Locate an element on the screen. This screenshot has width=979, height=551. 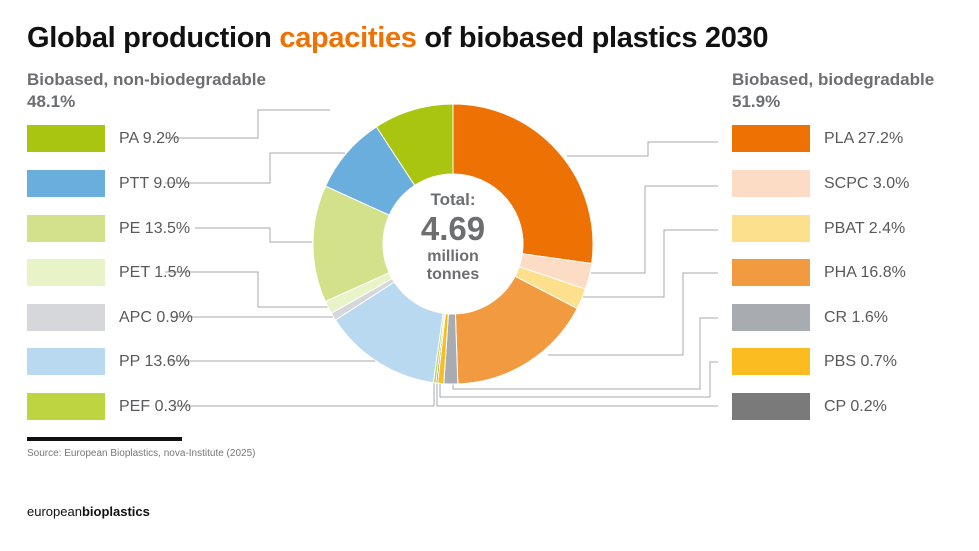
donut-hole is located at coordinates (453, 244).